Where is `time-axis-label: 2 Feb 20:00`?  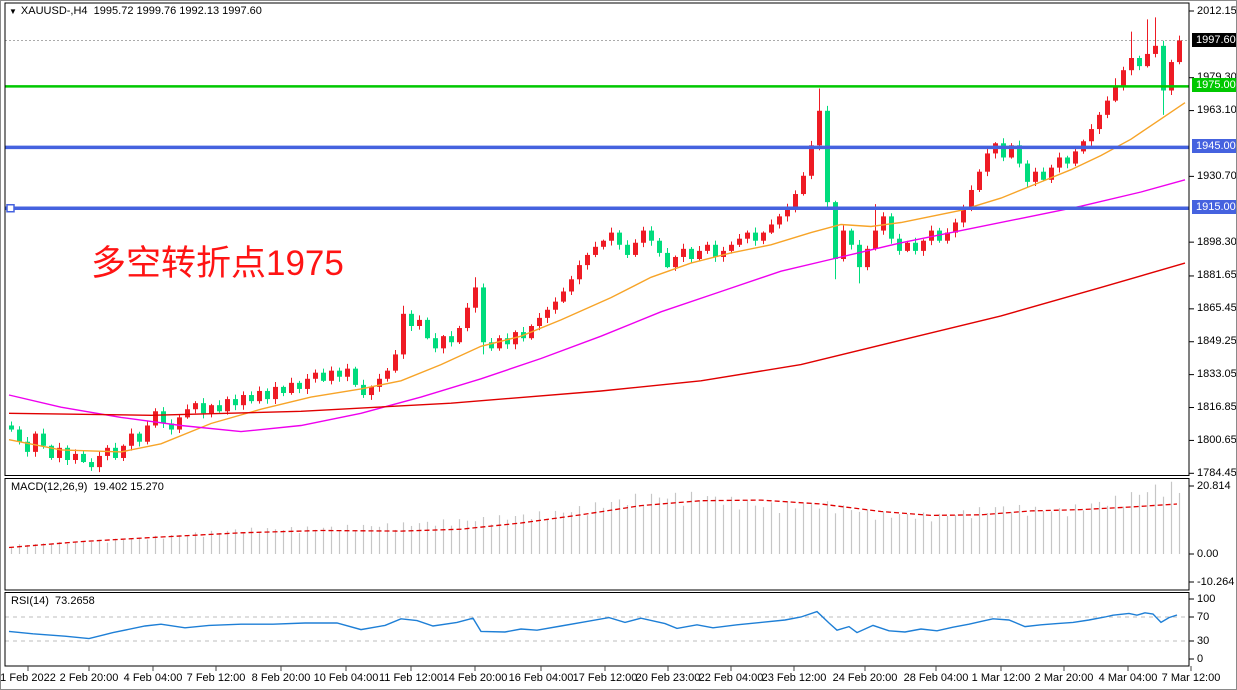
time-axis-label: 2 Feb 20:00 is located at coordinates (89, 678).